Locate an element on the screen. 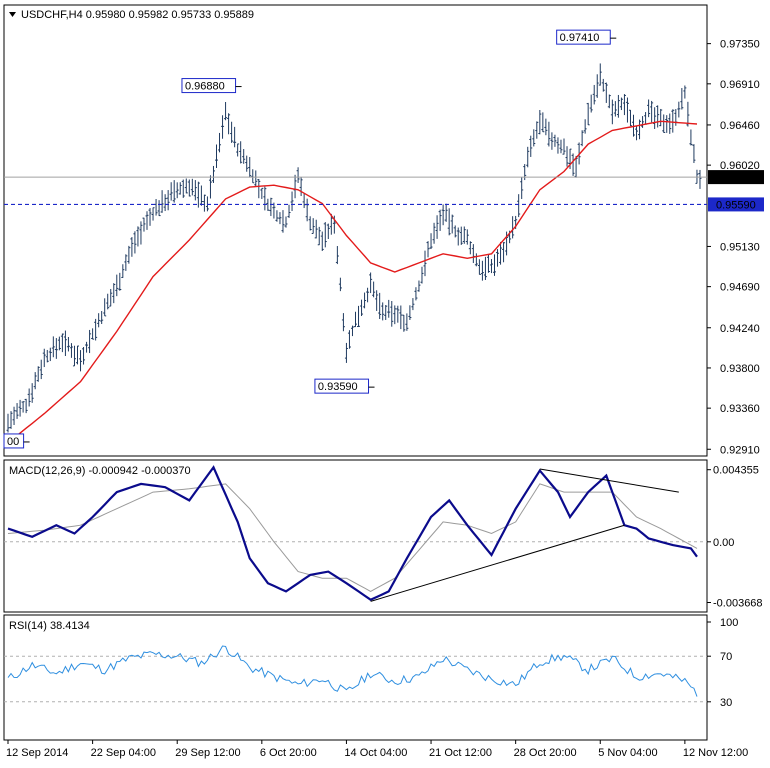  price-y-tick-label: 0.96910 is located at coordinates (740, 85).